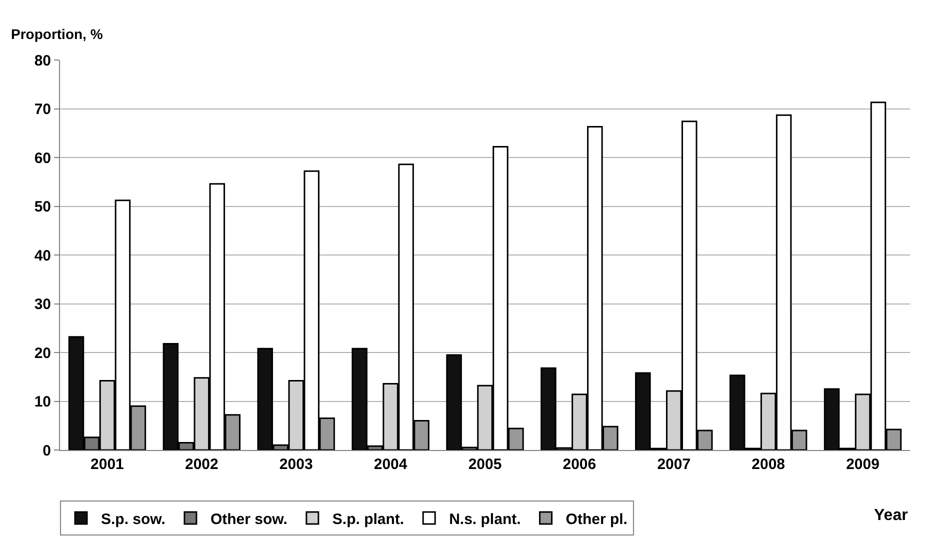 This screenshot has height=560, width=940. I want to click on y-tick-label: 60, so click(42, 158).